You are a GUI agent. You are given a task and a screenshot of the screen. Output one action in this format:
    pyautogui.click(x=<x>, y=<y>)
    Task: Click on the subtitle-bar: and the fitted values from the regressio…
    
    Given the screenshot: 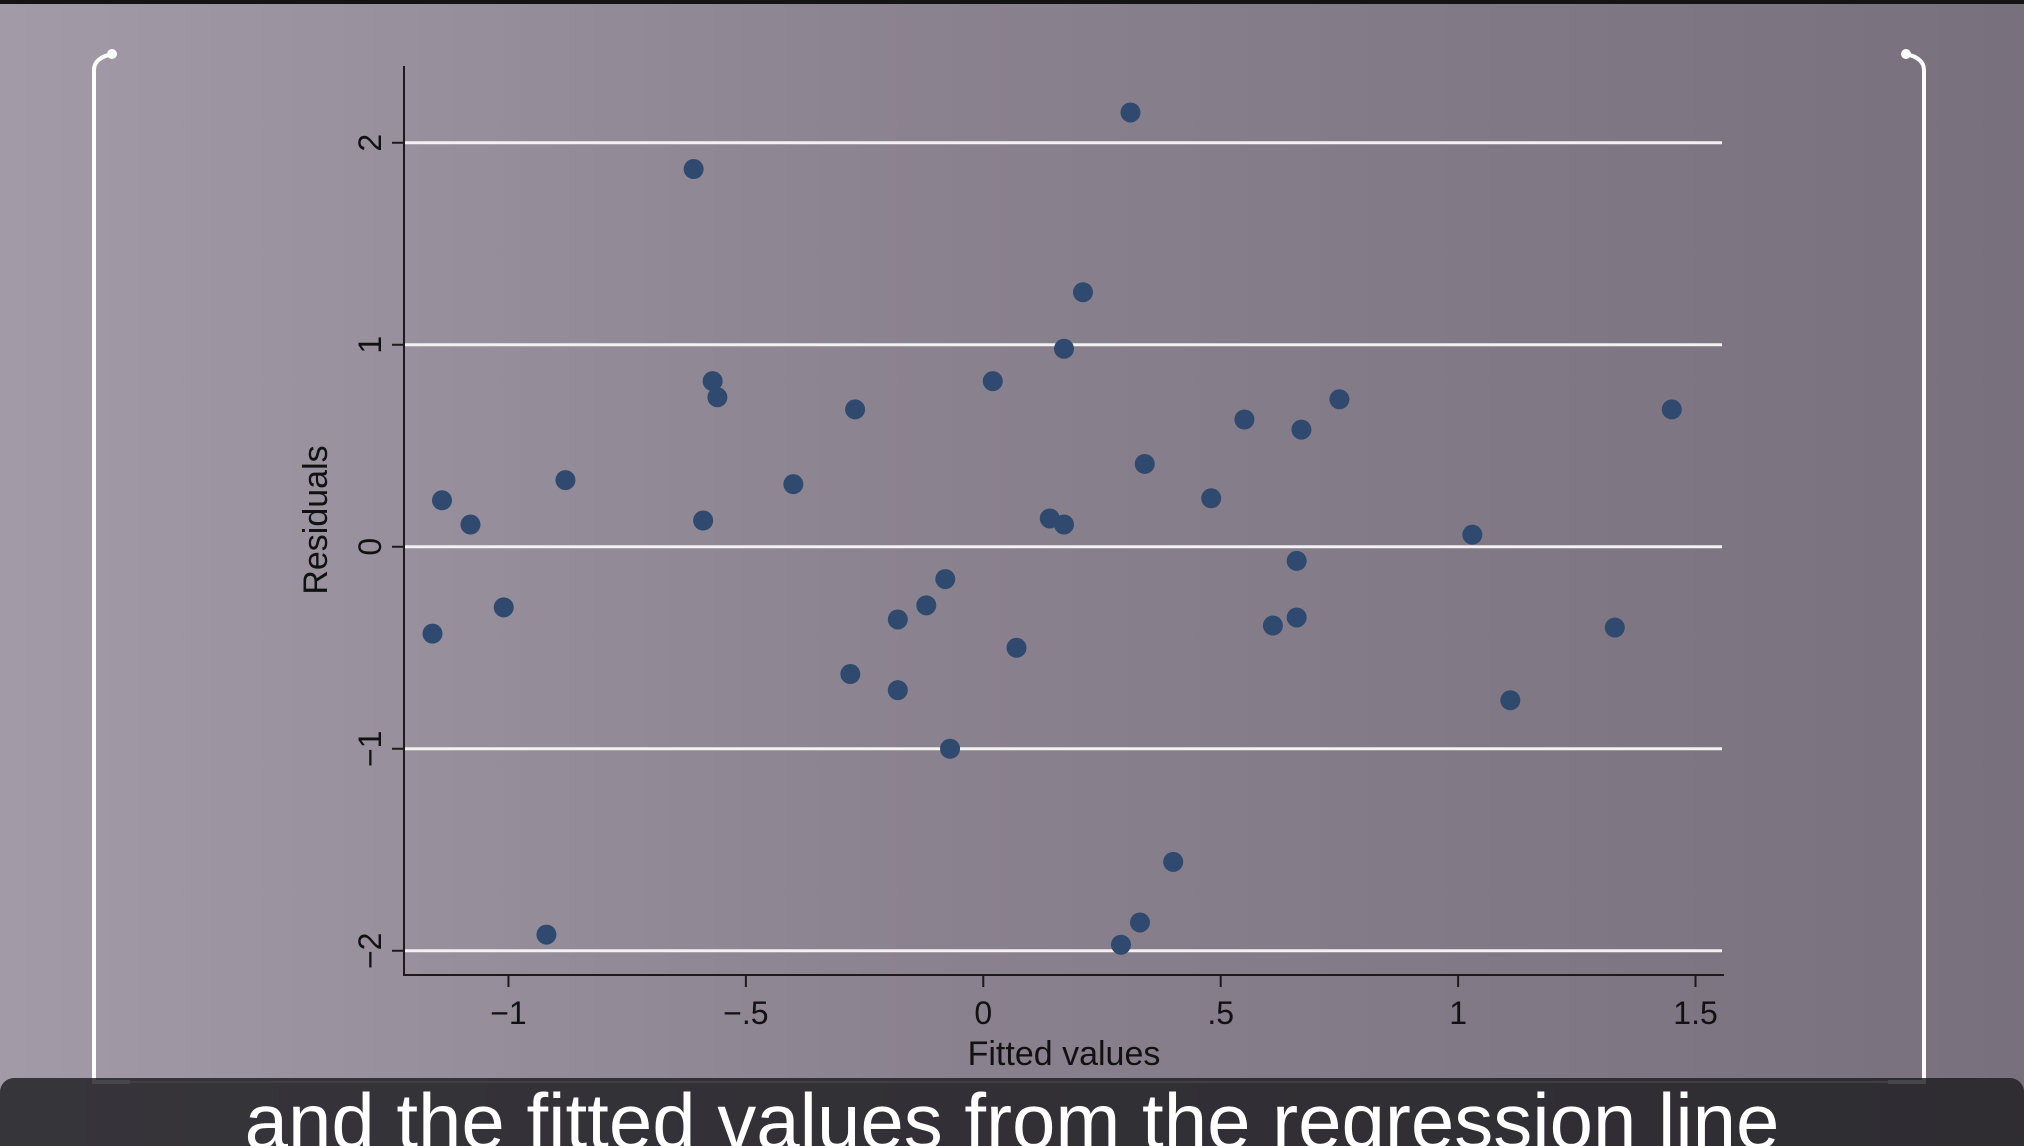 What is the action you would take?
    pyautogui.click(x=1012, y=1112)
    